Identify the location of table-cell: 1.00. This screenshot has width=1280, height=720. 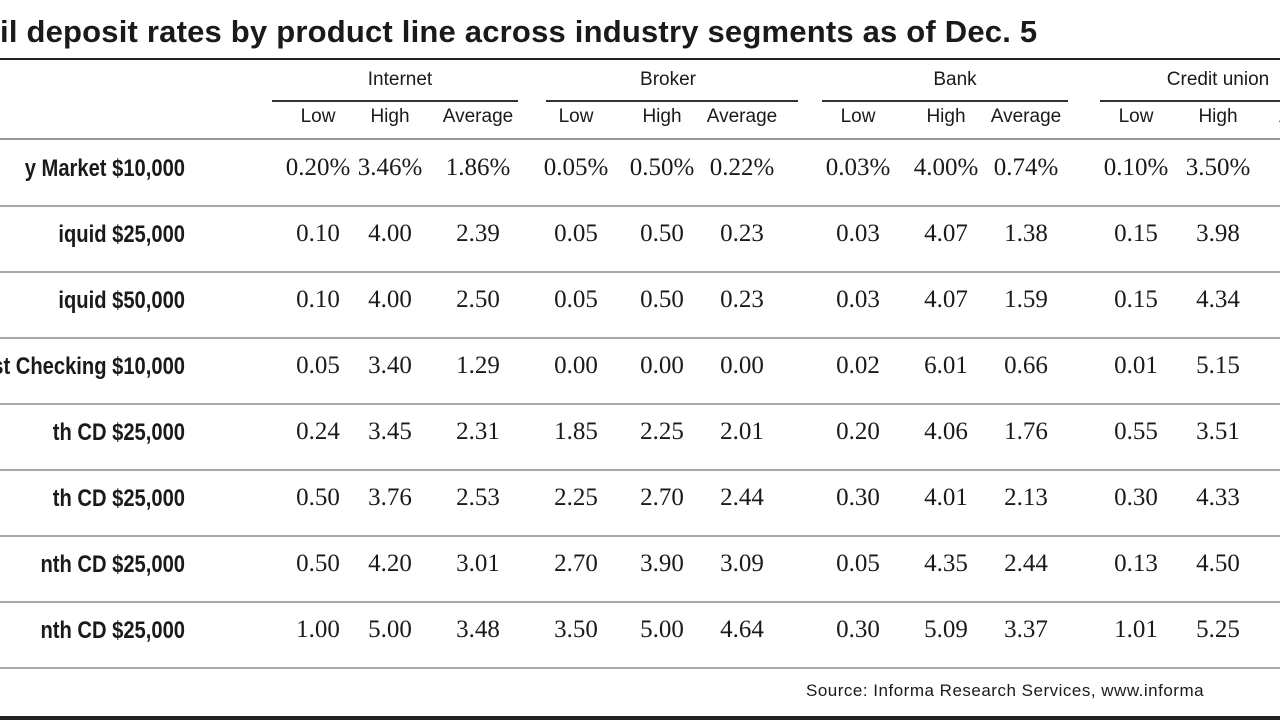
(318, 629).